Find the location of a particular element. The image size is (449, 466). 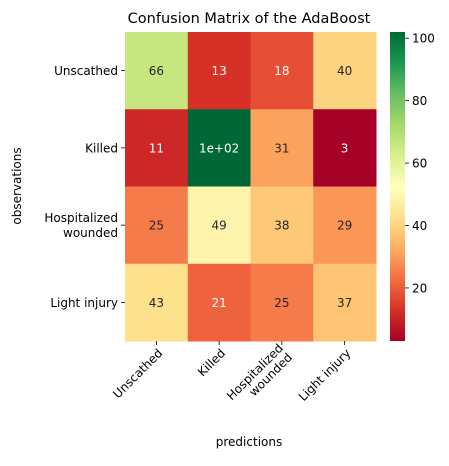

colorbar-tick-label: 80 is located at coordinates (419, 101).